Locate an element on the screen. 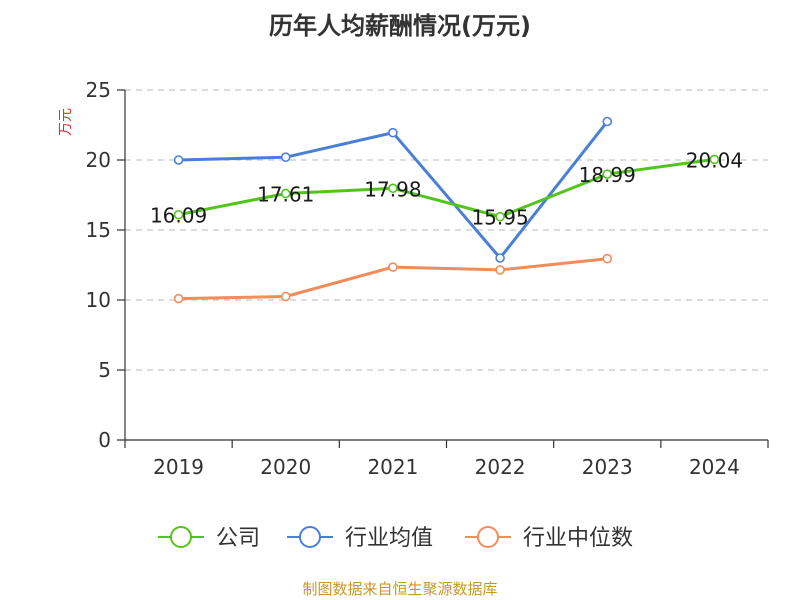 The width and height of the screenshot is (800, 600). y-tick-label: 10 is located at coordinates (98, 300).